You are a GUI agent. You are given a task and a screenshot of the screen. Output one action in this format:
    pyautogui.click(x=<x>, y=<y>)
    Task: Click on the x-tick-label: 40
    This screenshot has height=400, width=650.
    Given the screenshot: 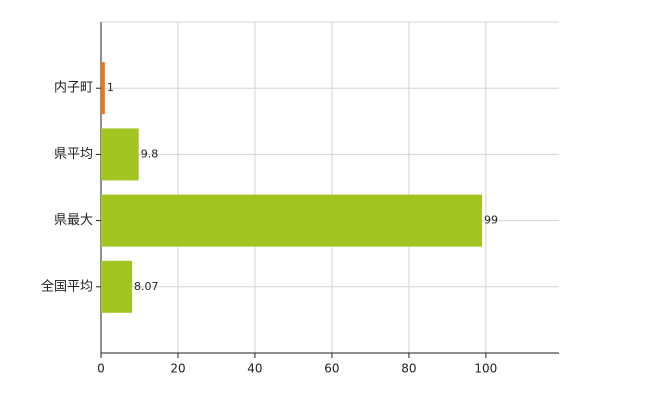 What is the action you would take?
    pyautogui.click(x=254, y=369)
    